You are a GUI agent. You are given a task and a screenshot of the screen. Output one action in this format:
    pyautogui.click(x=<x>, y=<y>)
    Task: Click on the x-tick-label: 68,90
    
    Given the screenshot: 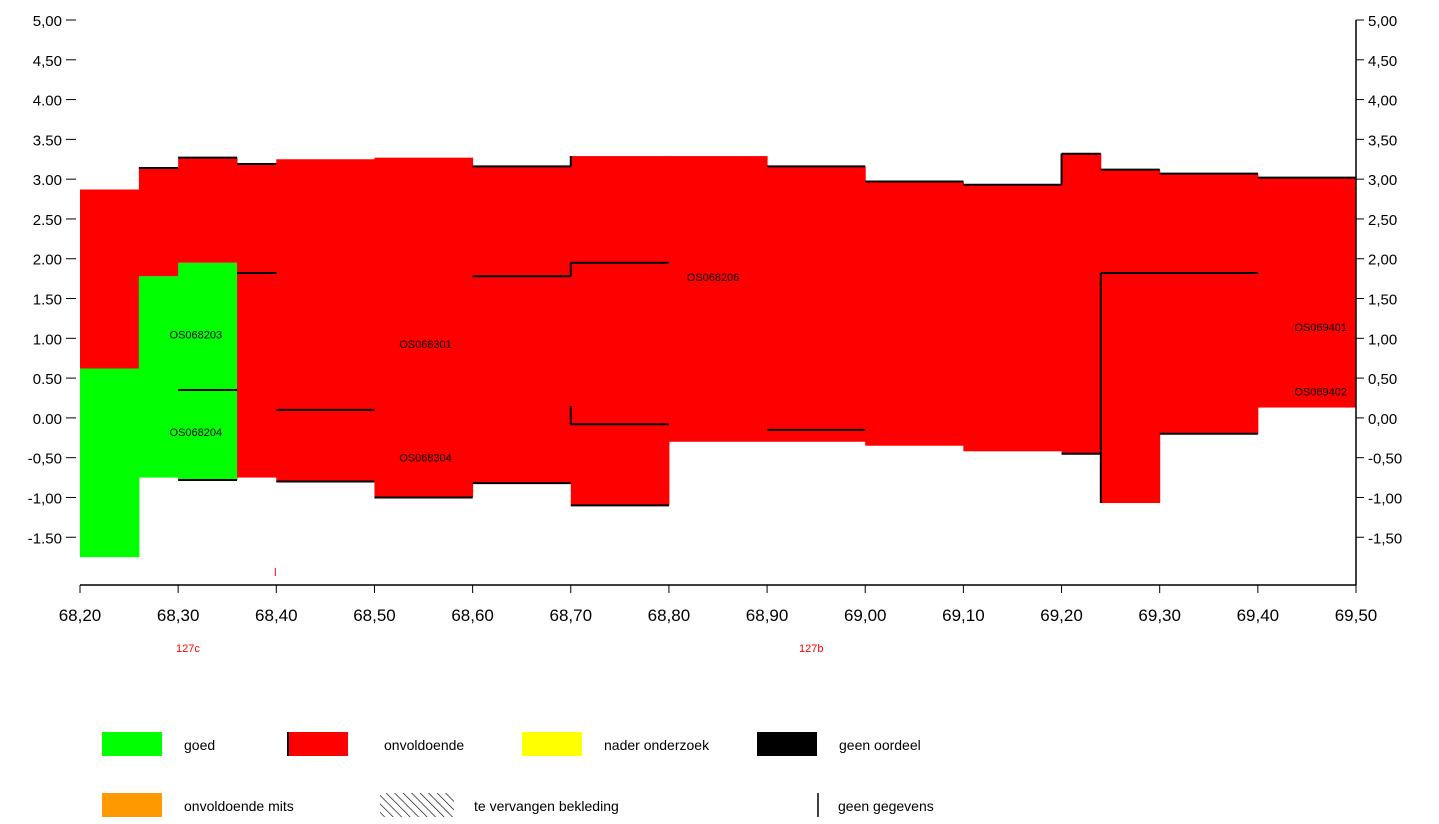 What is the action you would take?
    pyautogui.click(x=767, y=615)
    